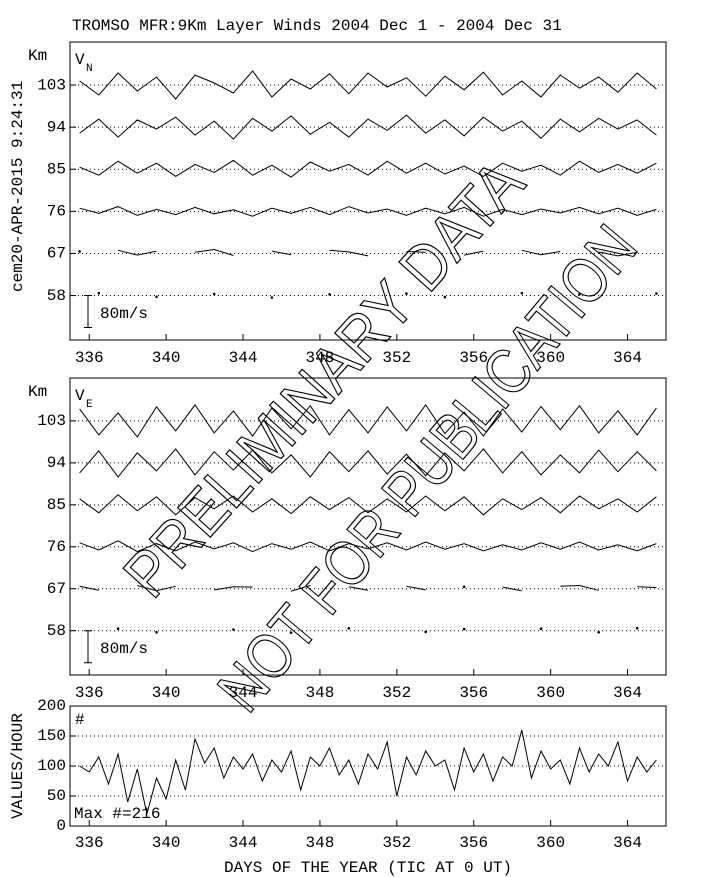 The width and height of the screenshot is (704, 877). What do you see at coordinates (18, 186) in the screenshot?
I see `stamp: cem20-APR-2015 9:24:31` at bounding box center [18, 186].